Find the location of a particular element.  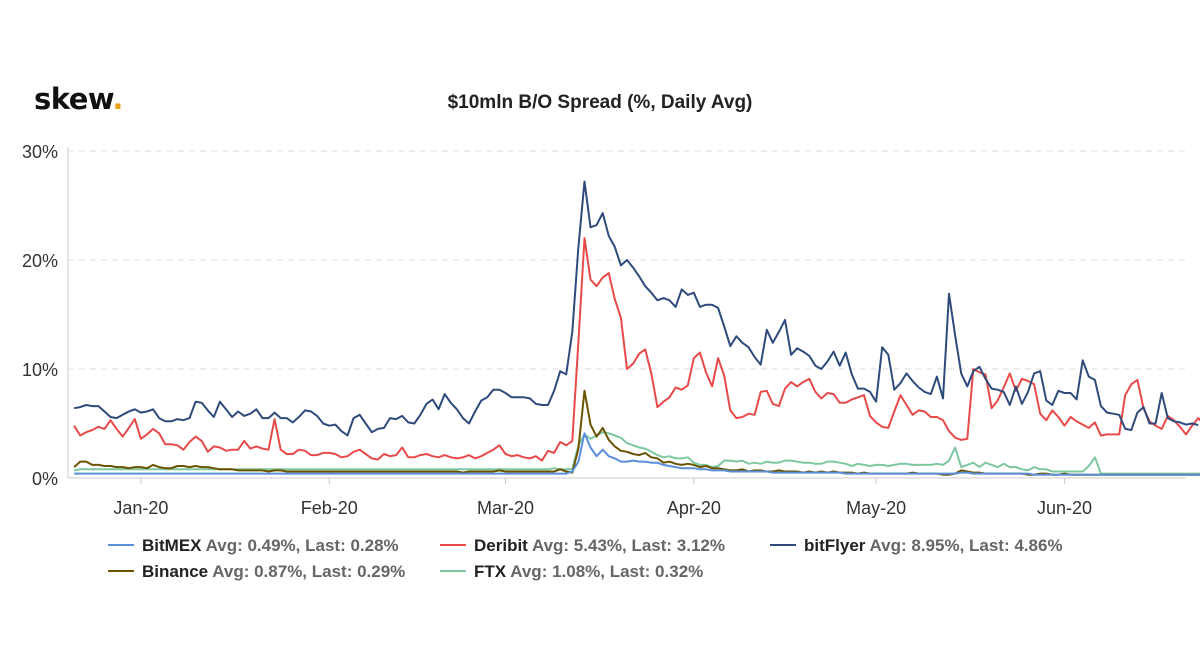

legend-stats-deribit: Avg: 5.43%, Last: 3.12% is located at coordinates (628, 545).